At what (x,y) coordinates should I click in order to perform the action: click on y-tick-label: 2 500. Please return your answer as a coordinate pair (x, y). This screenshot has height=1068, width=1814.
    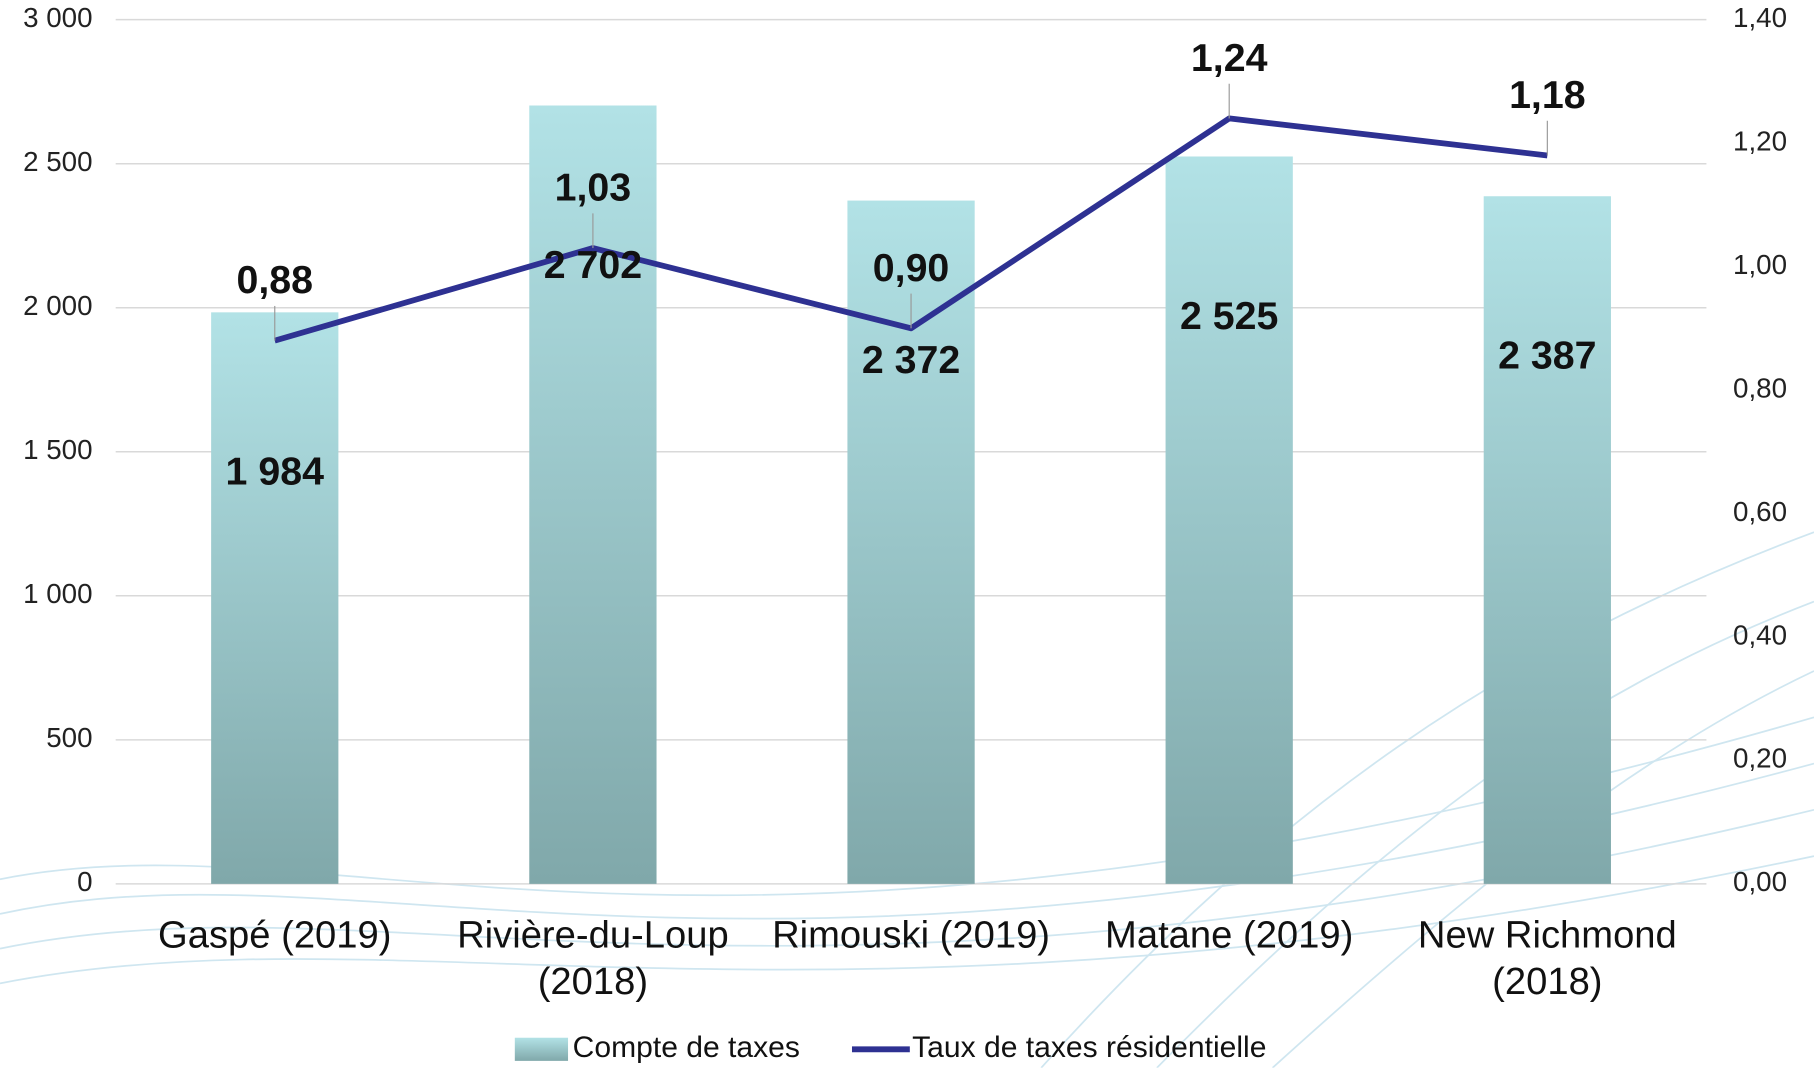
    Looking at the image, I should click on (57, 161).